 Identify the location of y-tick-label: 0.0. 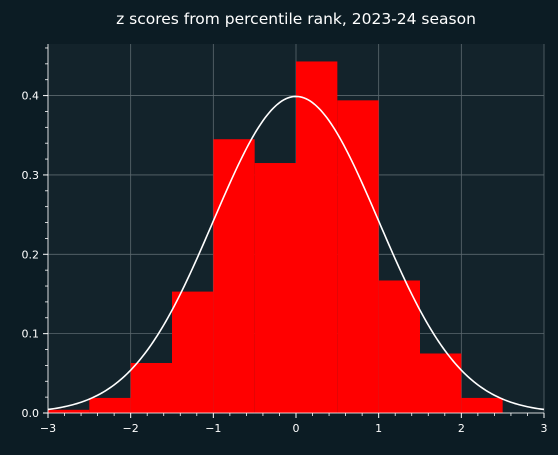
(31, 413).